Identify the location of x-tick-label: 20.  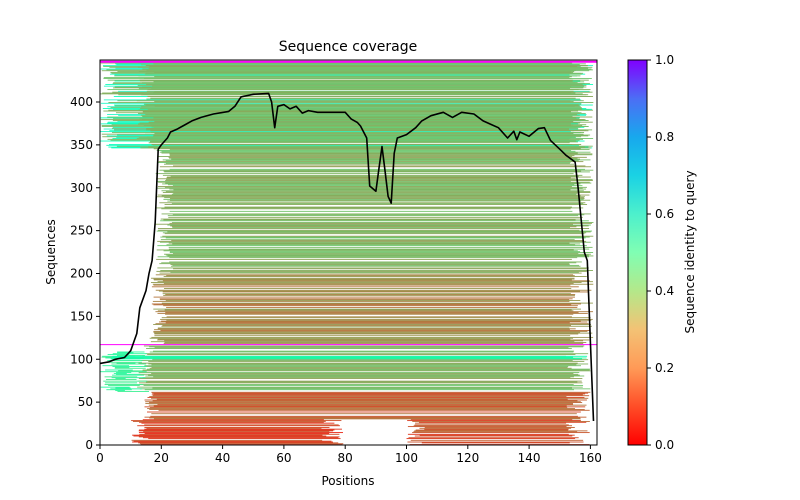
(161, 458).